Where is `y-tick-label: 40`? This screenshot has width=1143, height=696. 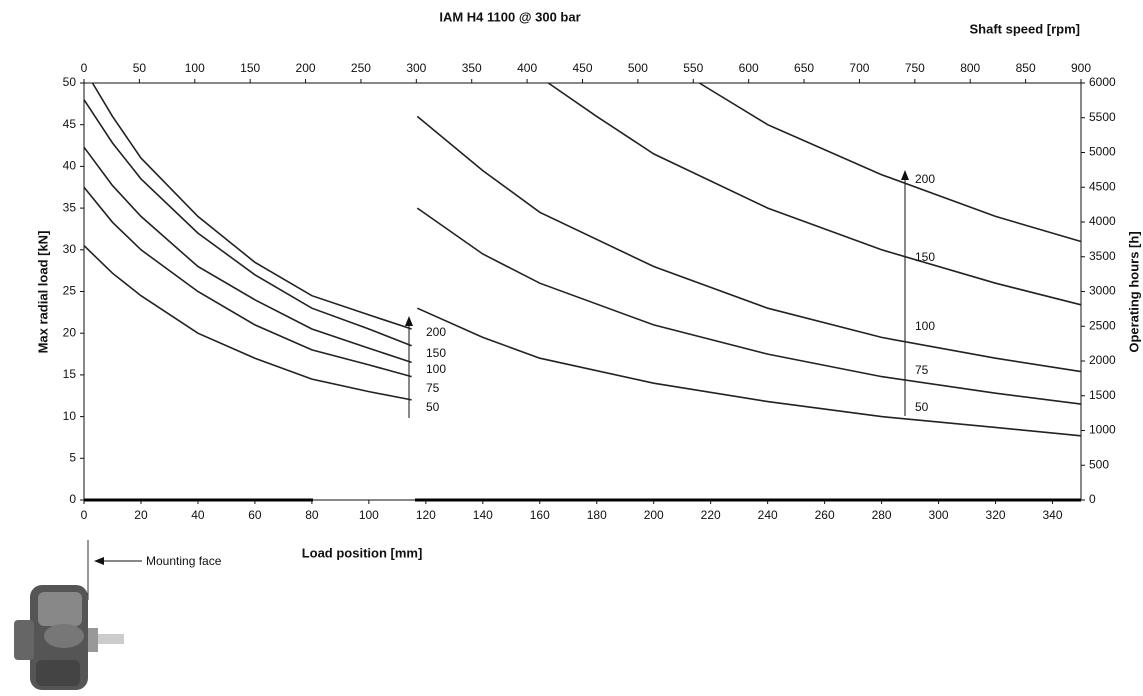 y-tick-label: 40 is located at coordinates (70, 166).